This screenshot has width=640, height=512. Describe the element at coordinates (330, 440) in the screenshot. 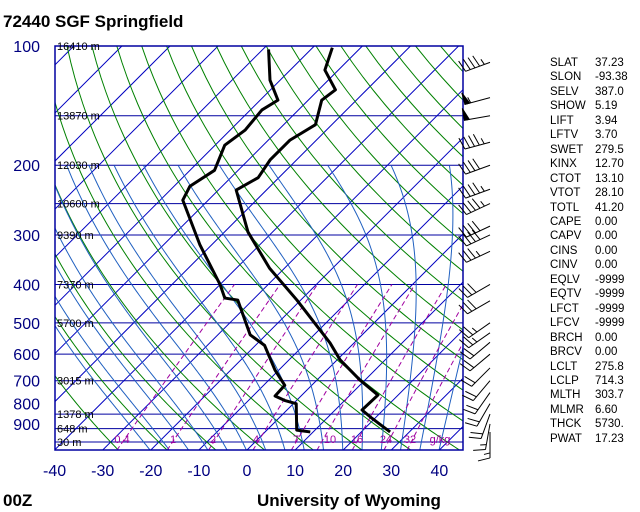

I see `mixing-ratio-label: 10` at that location.